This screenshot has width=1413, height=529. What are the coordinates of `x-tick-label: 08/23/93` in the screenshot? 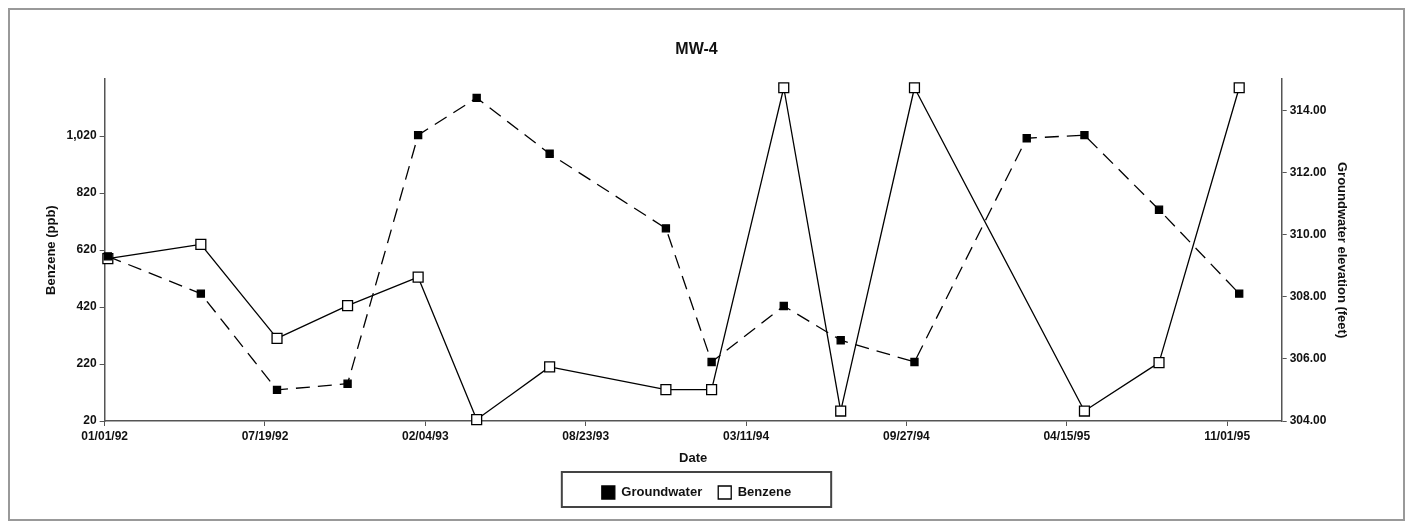 It's located at (586, 435).